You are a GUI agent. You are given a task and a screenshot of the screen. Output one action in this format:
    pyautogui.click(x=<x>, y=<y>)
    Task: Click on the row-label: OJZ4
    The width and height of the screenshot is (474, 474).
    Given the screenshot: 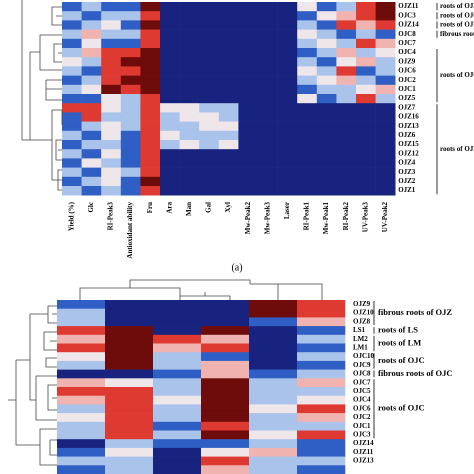 What is the action you would take?
    pyautogui.click(x=407, y=163)
    